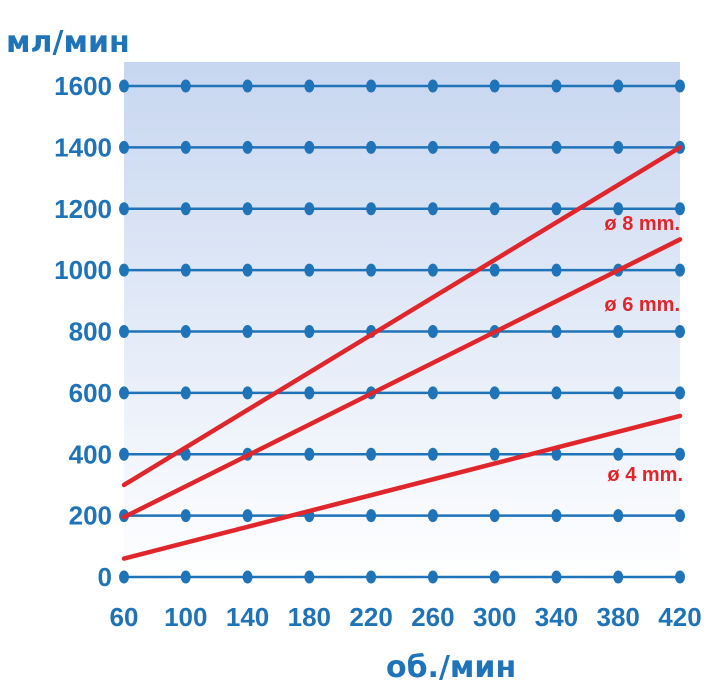  I want to click on x-tick-220: 220, so click(370, 617).